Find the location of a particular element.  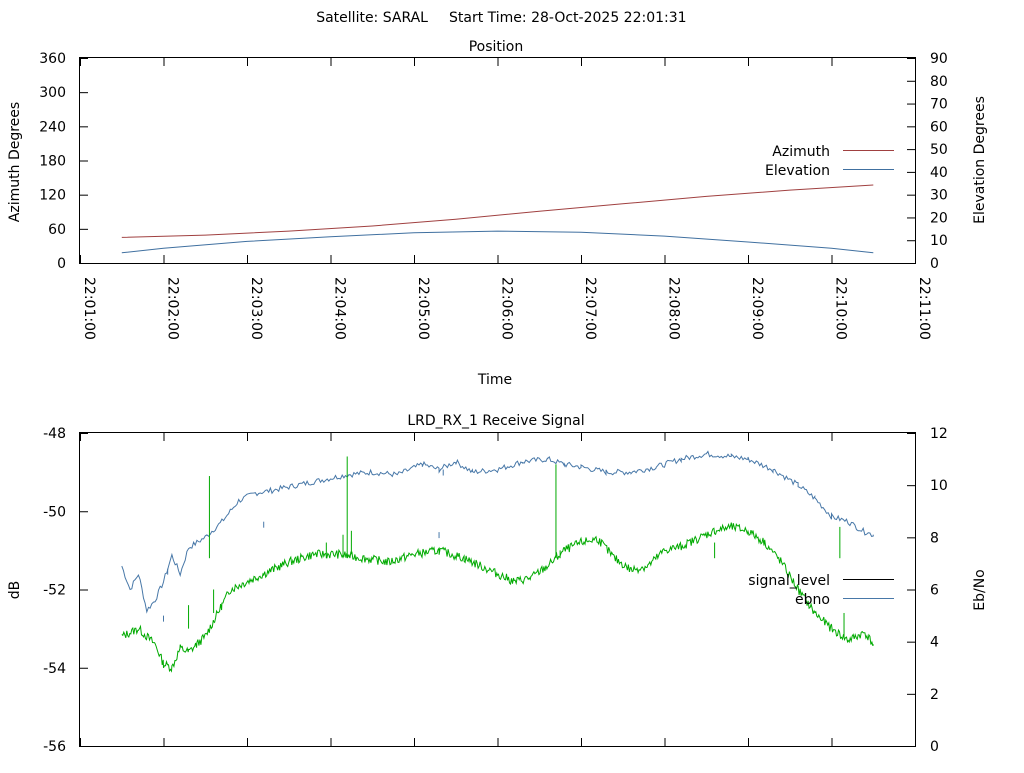

legend-elevation-label: Elevation is located at coordinates (797, 171).